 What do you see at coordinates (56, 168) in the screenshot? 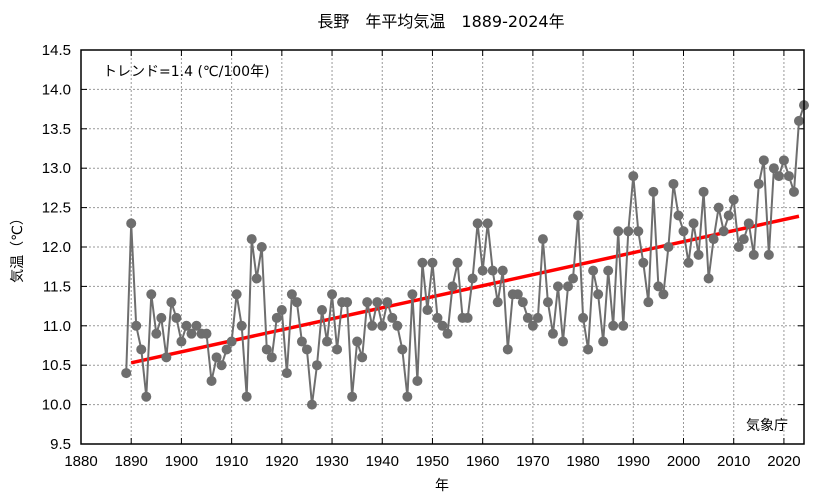
I see `y-tick-label: 13.0` at bounding box center [56, 168].